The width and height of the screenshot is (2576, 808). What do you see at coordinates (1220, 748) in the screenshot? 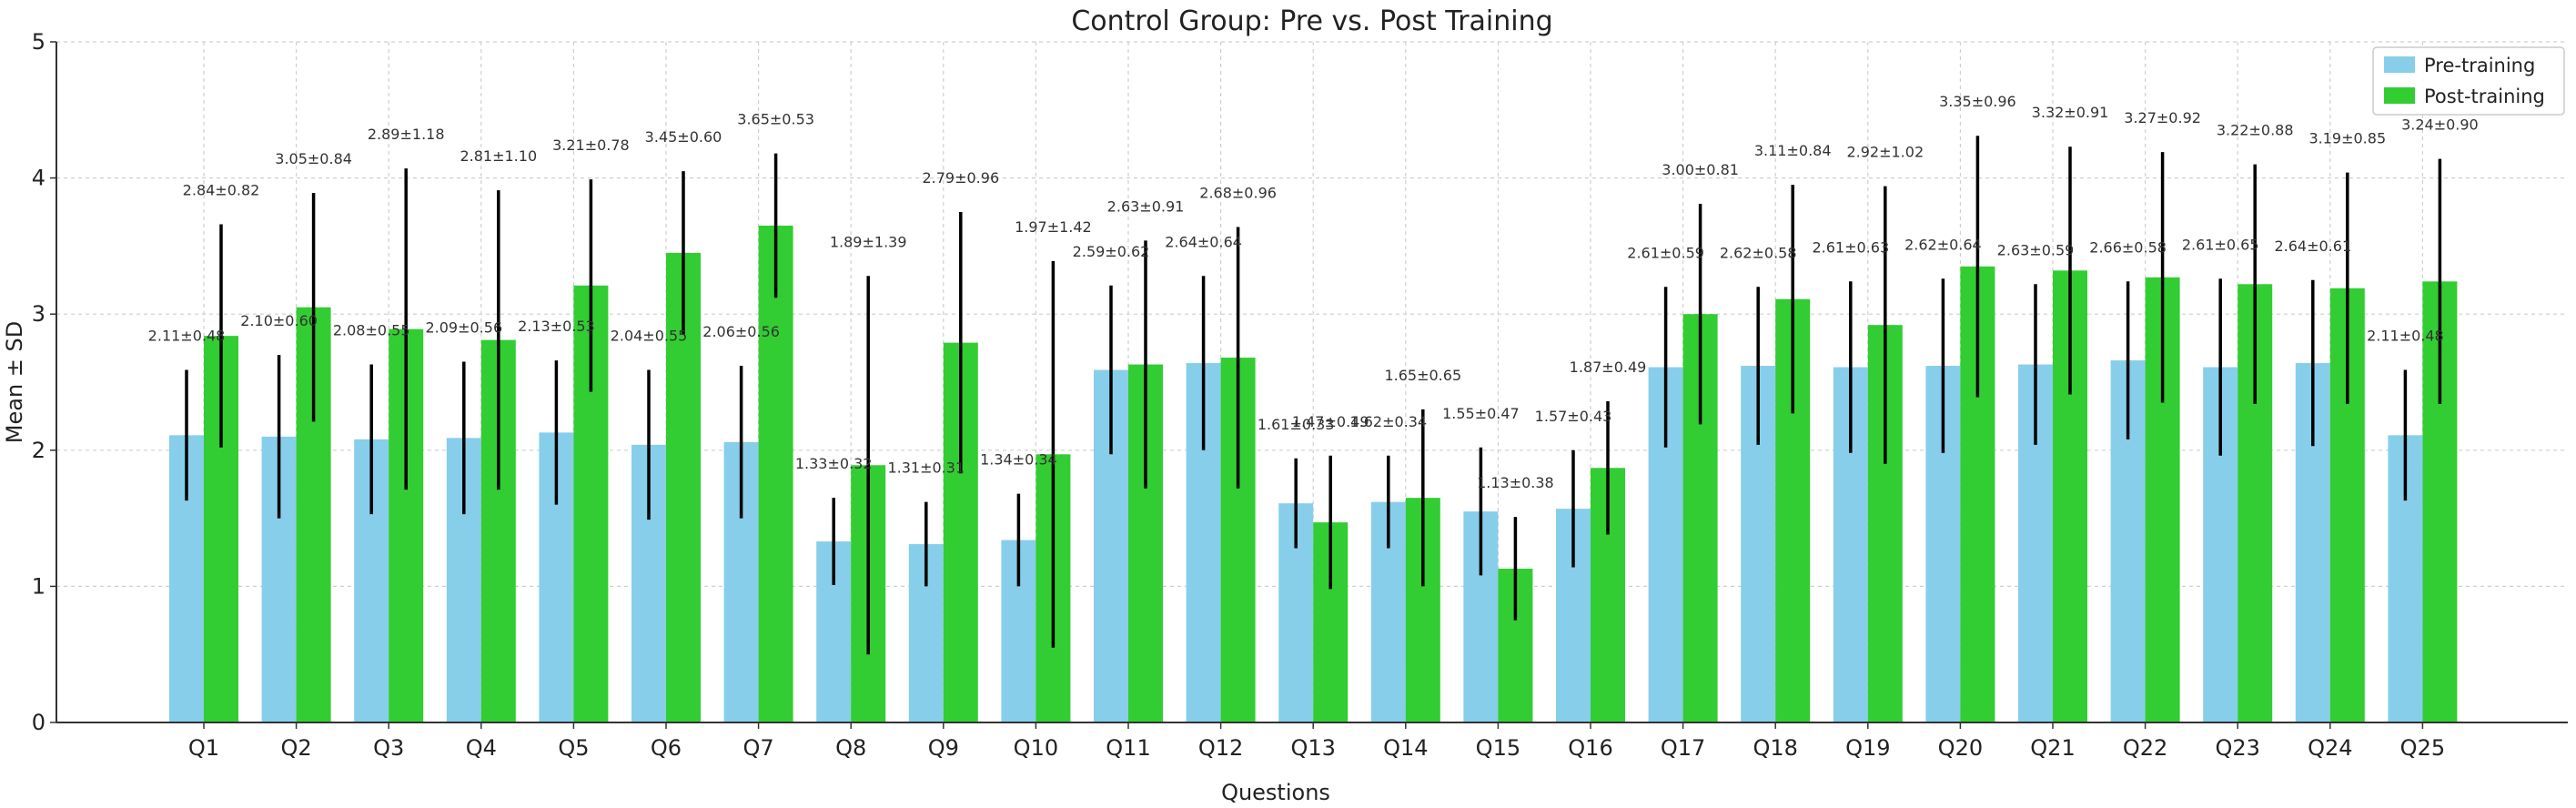
I see `x-tick-label-q12: Q12` at bounding box center [1220, 748].